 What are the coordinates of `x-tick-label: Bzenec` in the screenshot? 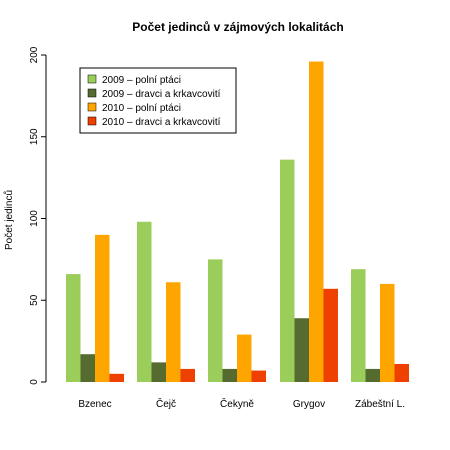 It's located at (94, 404).